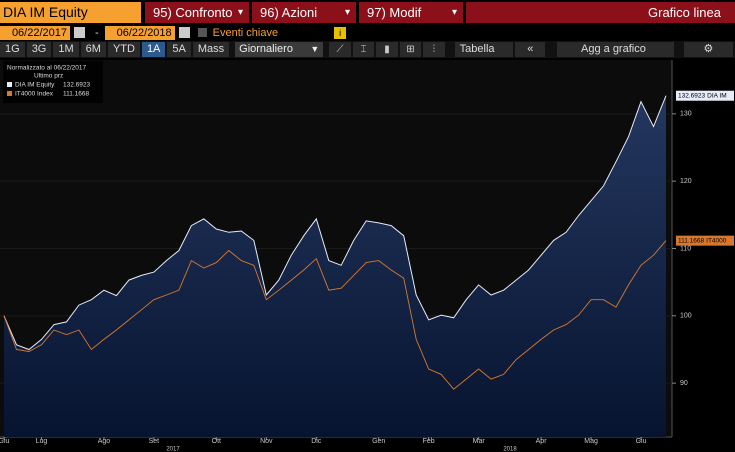 This screenshot has width=735, height=452. I want to click on y-tick-label: 110, so click(685, 248).